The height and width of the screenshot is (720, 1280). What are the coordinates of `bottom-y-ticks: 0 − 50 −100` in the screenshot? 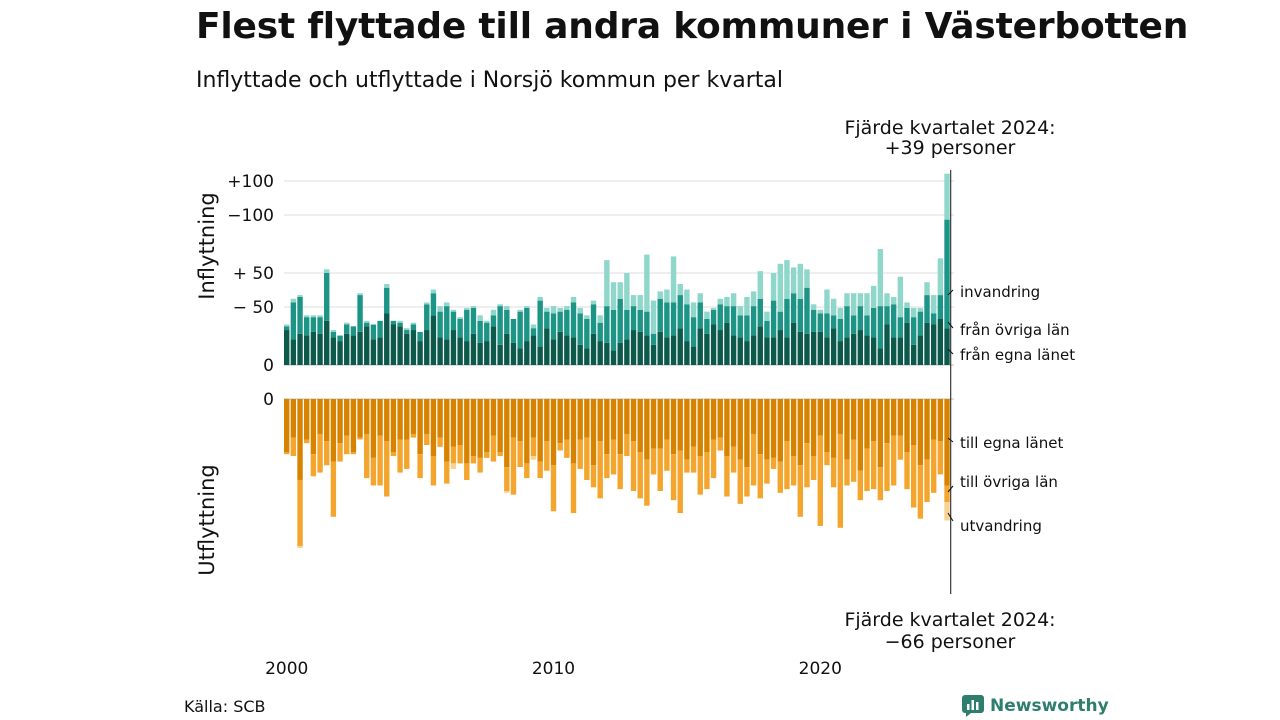 It's located at (250, 308).